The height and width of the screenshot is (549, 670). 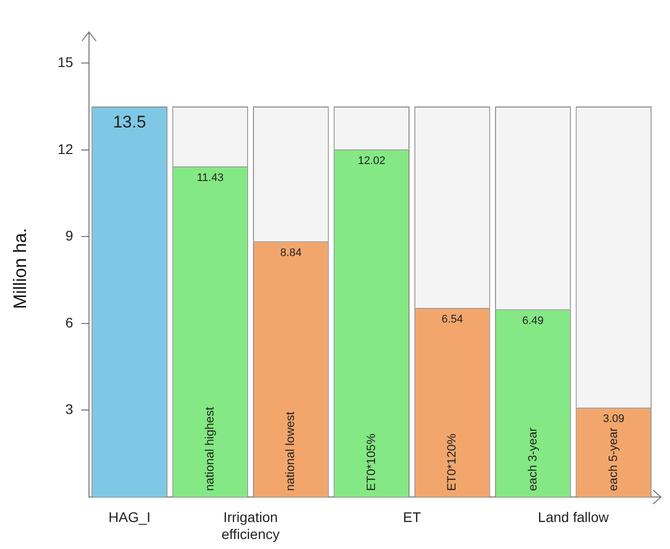 I want to click on y-tick-label: 9, so click(x=69, y=236).